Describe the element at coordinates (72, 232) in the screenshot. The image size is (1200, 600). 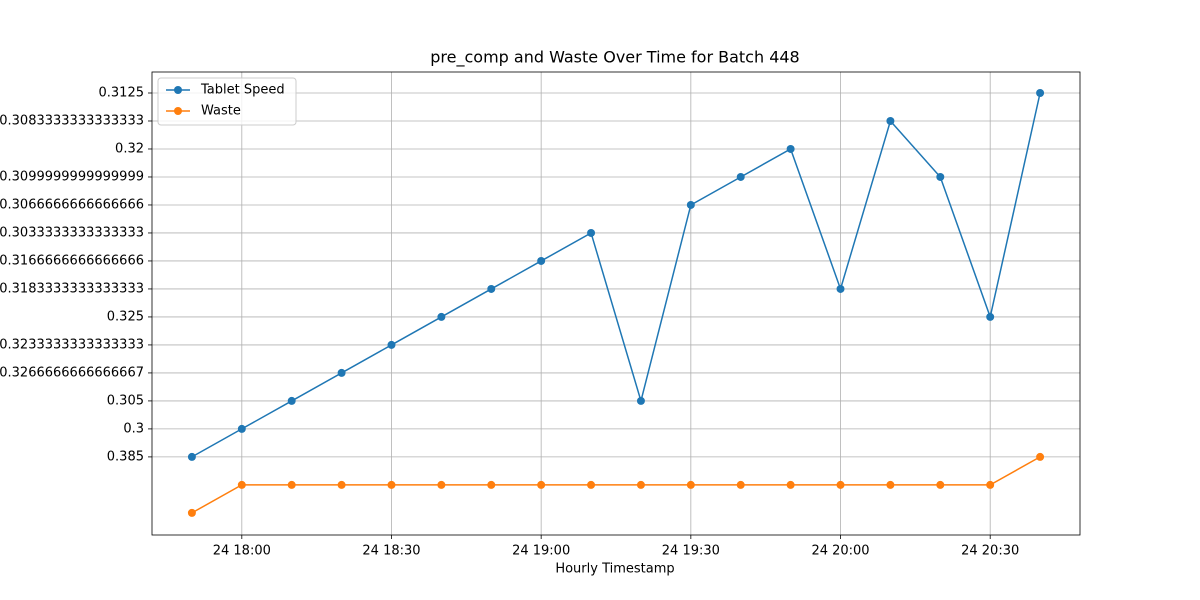
I see `y-tick-label: 0.3033333333333333` at that location.